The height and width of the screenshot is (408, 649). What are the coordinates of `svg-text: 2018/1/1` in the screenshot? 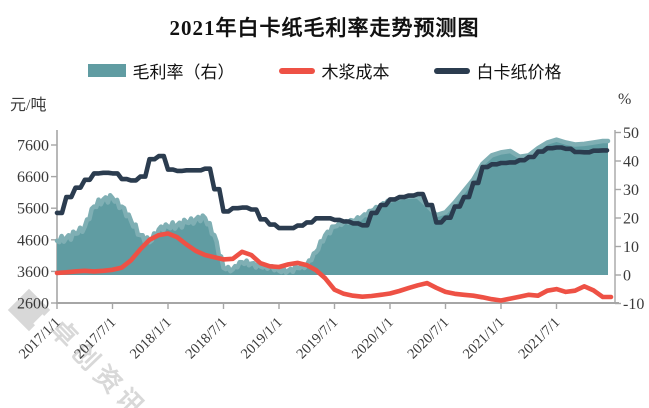 It's located at (151, 339).